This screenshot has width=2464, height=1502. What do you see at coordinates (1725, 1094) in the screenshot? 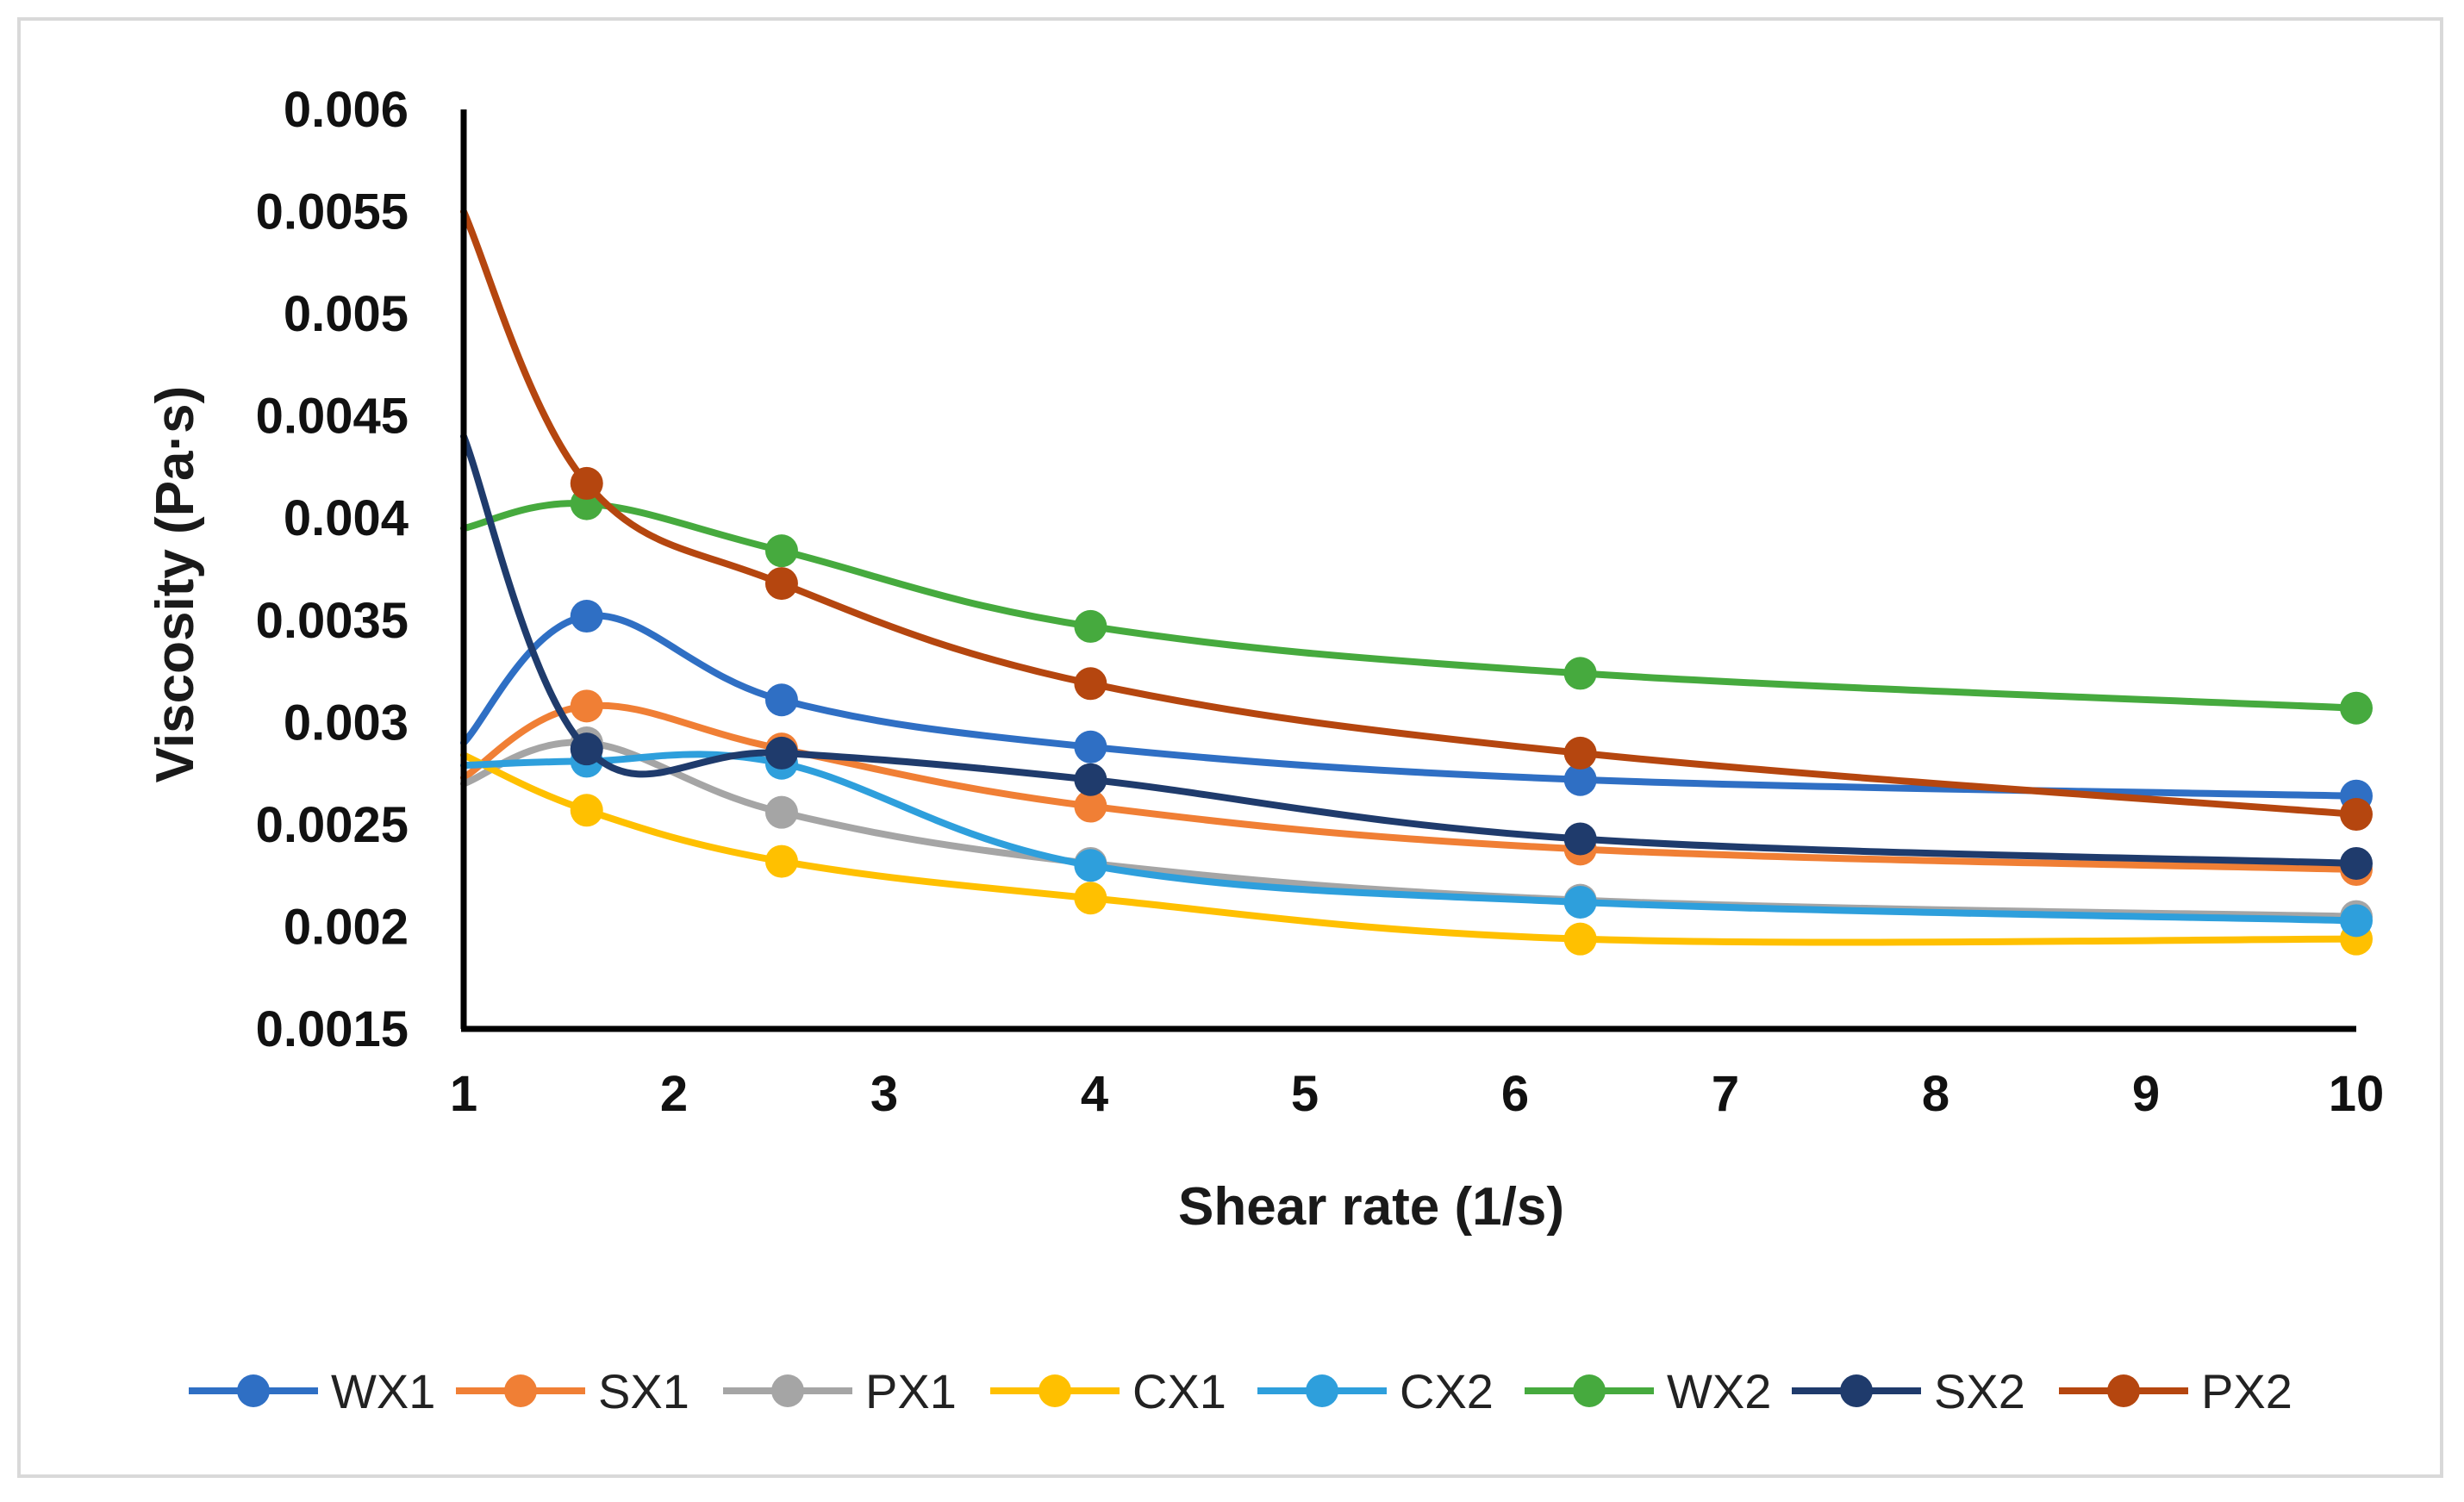
I see `x-tick-label: 7` at bounding box center [1725, 1094].